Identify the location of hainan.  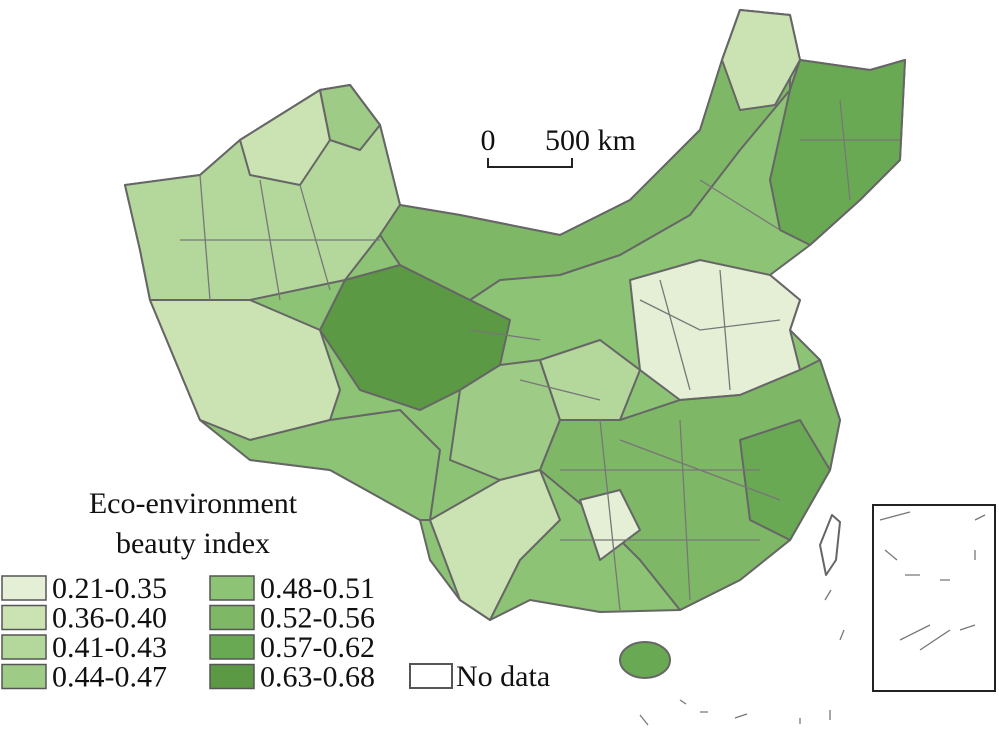
(645, 660).